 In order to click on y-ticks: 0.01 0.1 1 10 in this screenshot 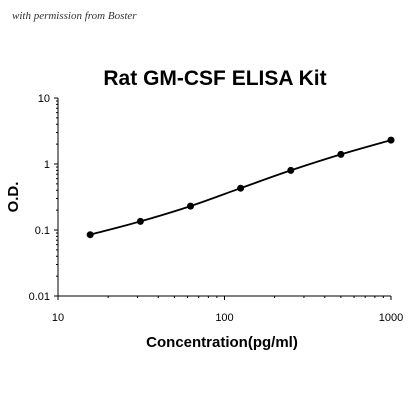, I will do `click(43, 198)`.